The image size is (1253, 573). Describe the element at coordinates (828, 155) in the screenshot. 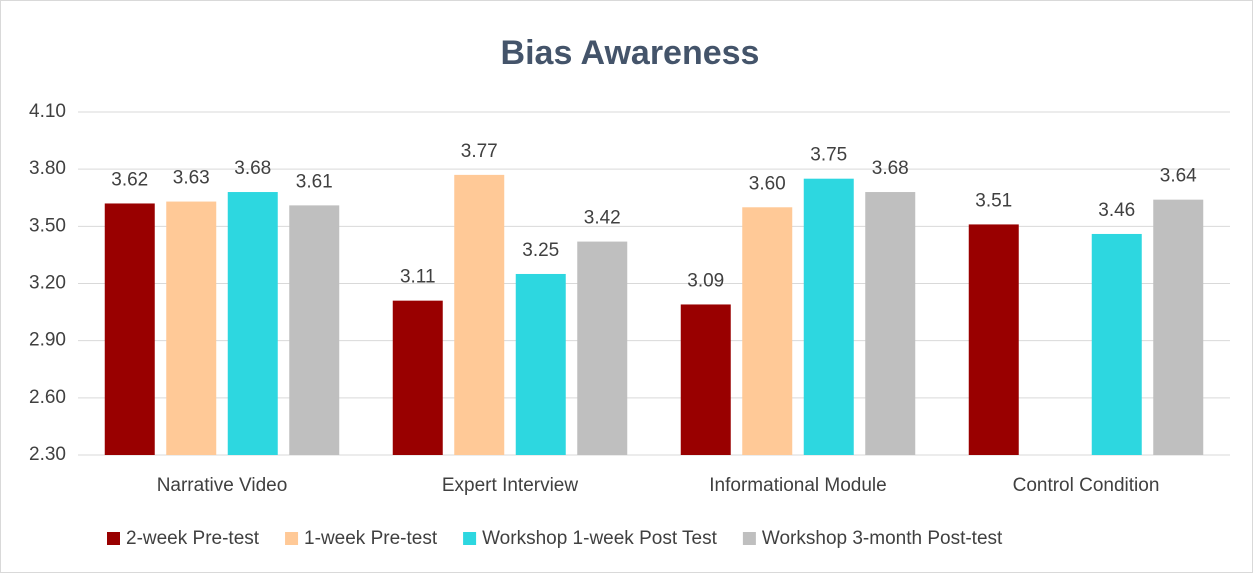

I see `data-label: 3.75` at that location.